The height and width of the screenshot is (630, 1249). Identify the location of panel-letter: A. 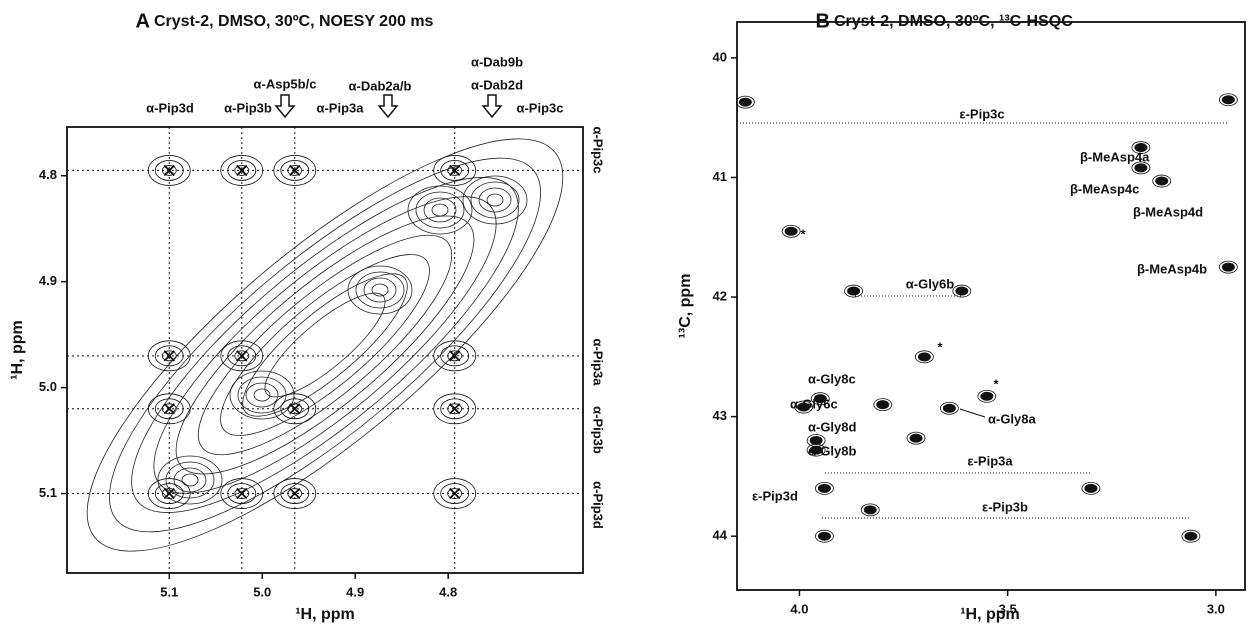
(143, 21).